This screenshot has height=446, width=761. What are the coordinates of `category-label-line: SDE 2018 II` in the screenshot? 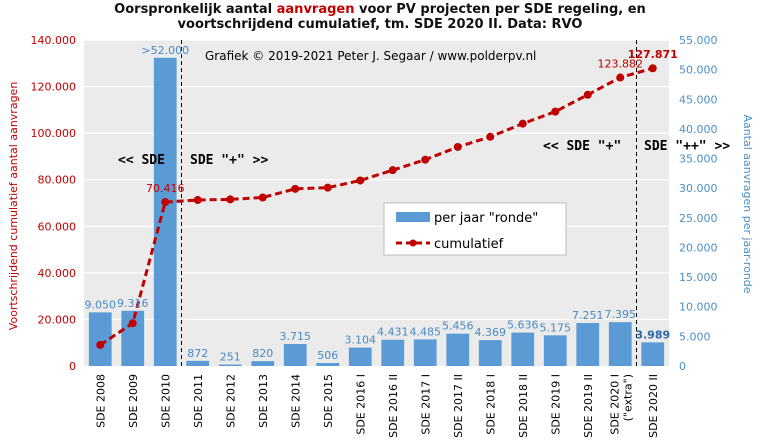 It's located at (523, 406).